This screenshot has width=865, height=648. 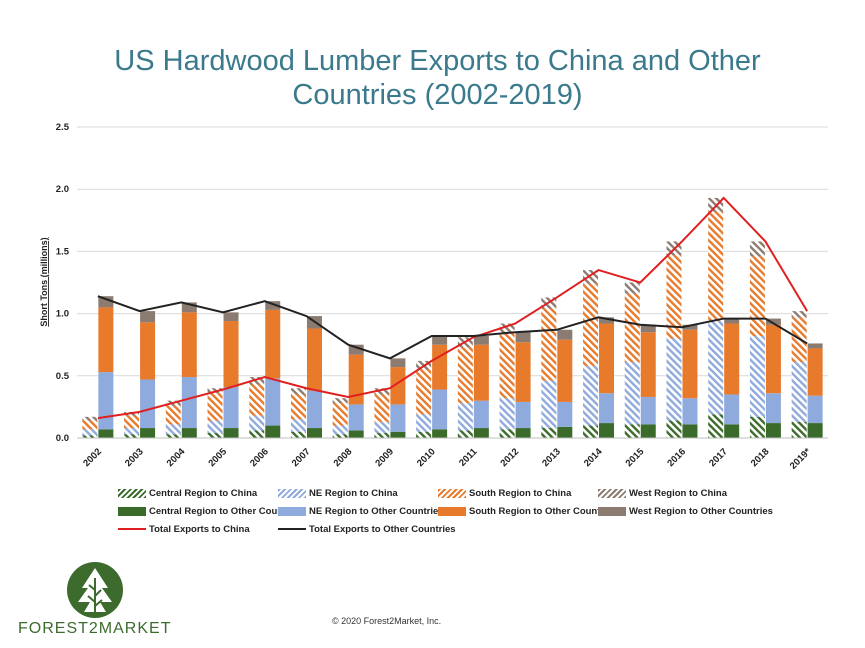 I want to click on x-tick-label: 2004, so click(x=176, y=457).